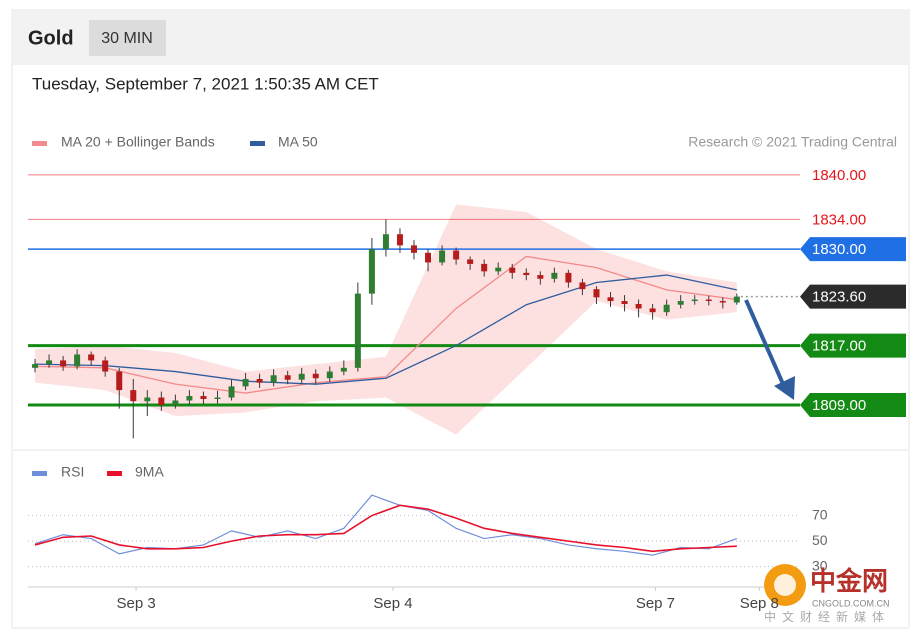  What do you see at coordinates (839, 405) in the screenshot?
I see `level-label: 1809.00` at bounding box center [839, 405].